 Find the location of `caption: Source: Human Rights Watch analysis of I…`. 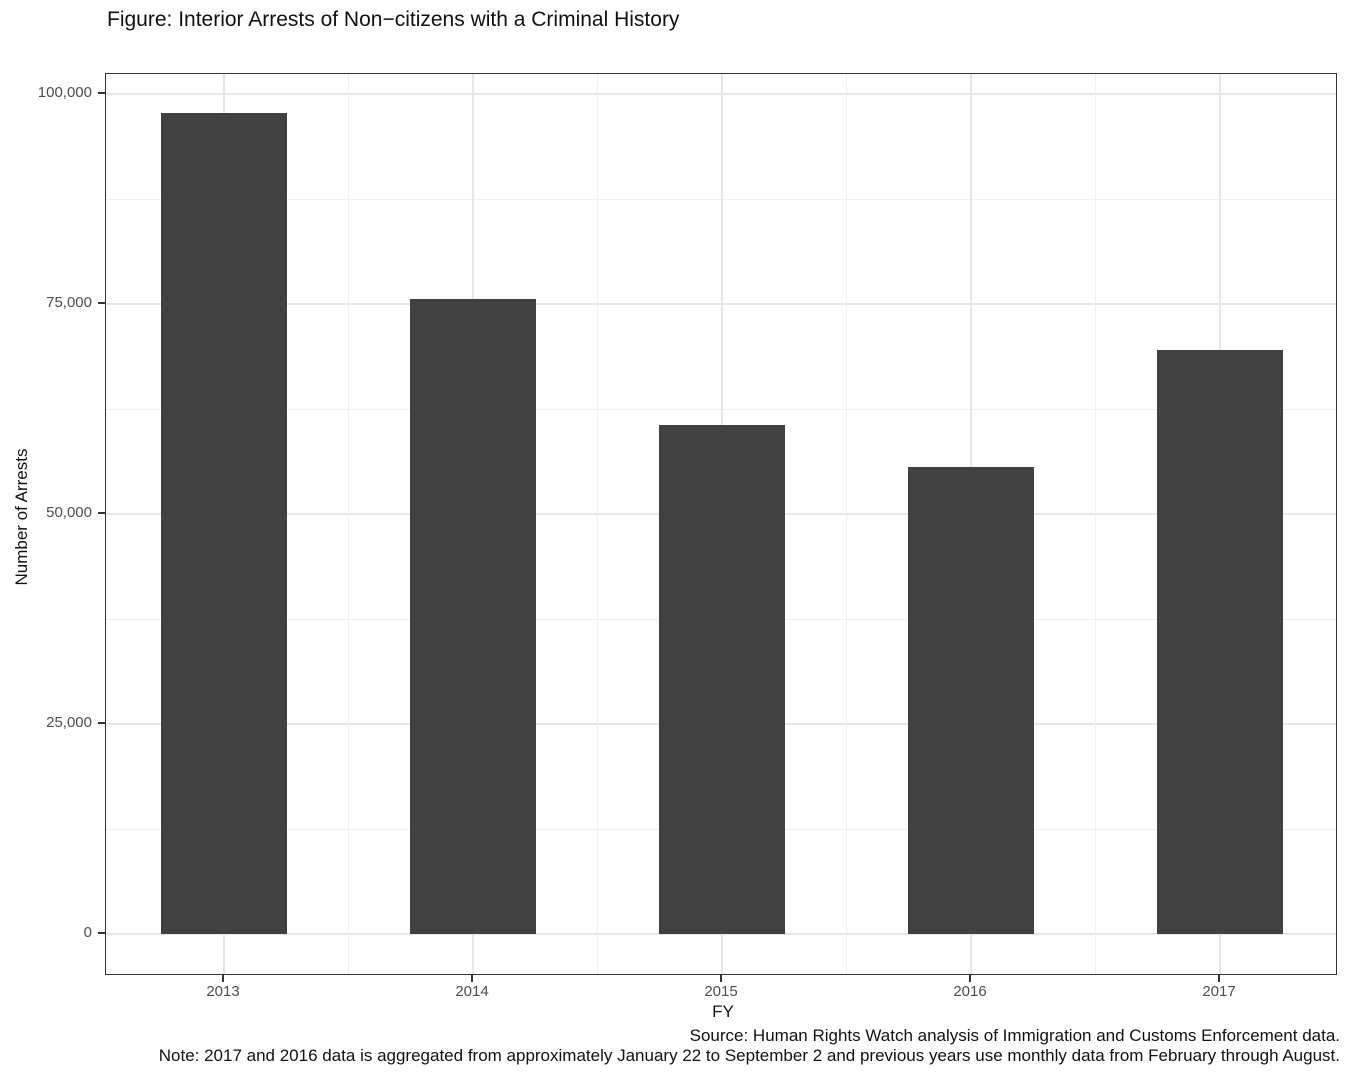

caption: Source: Human Rights Watch analysis of I… is located at coordinates (749, 1046).